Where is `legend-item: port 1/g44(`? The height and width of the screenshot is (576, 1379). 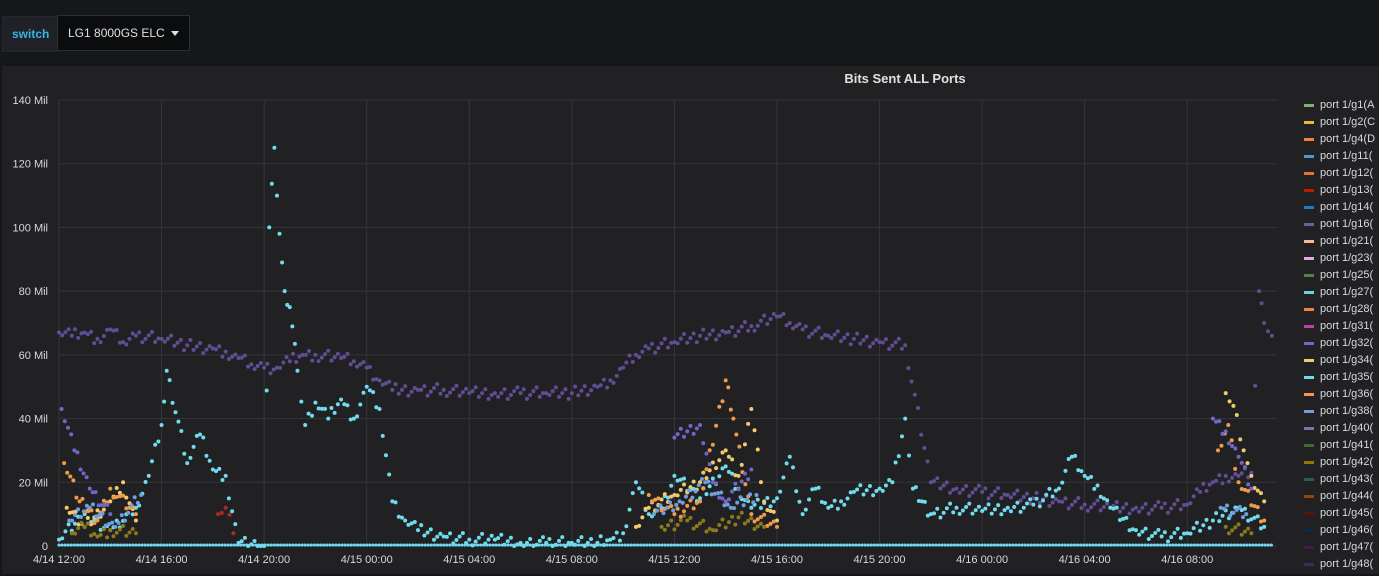 legend-item: port 1/g44( is located at coordinates (1341, 496).